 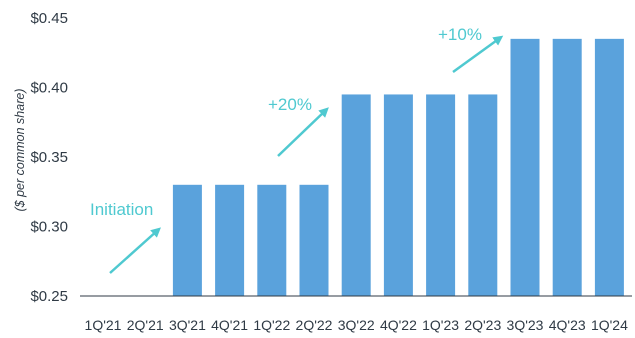 I want to click on y-tick-label: $0.35, so click(x=49, y=157).